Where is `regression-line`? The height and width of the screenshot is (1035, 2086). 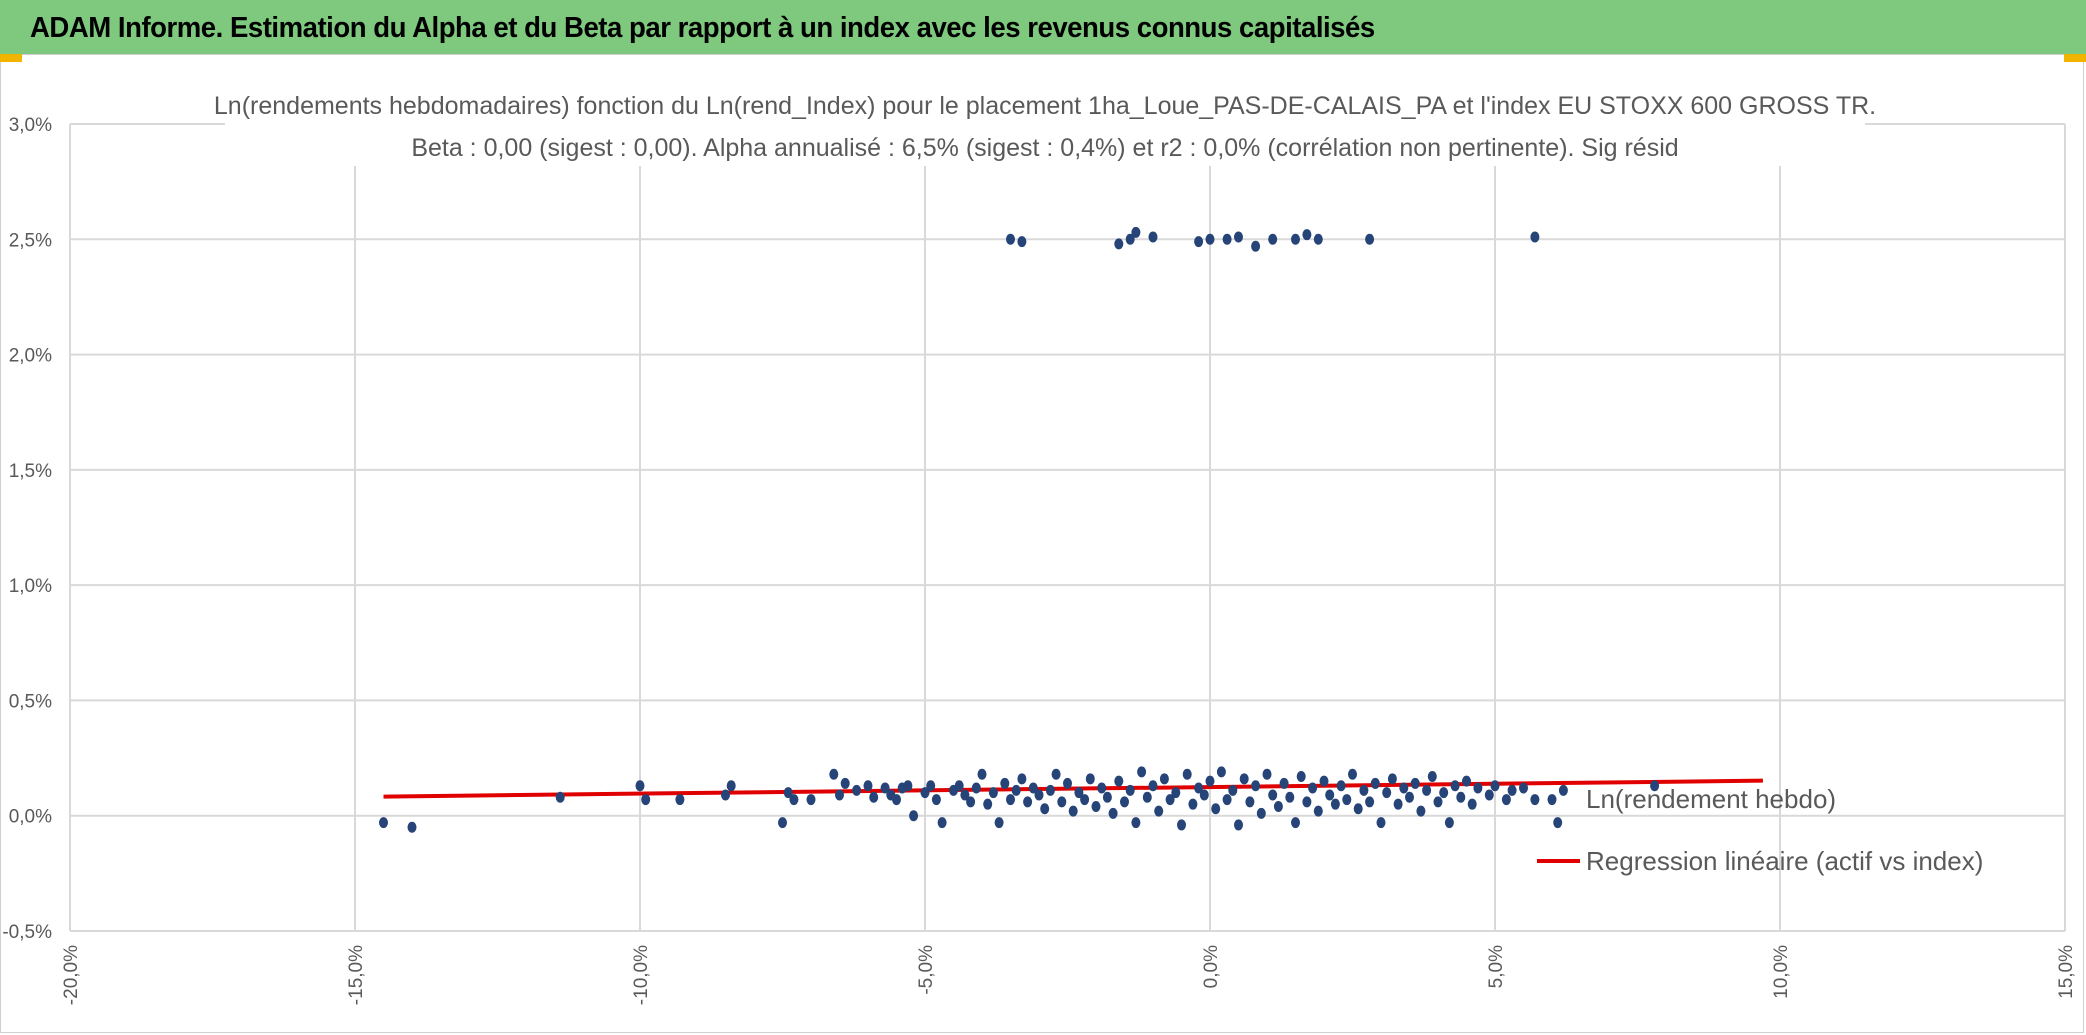 regression-line is located at coordinates (1073, 788).